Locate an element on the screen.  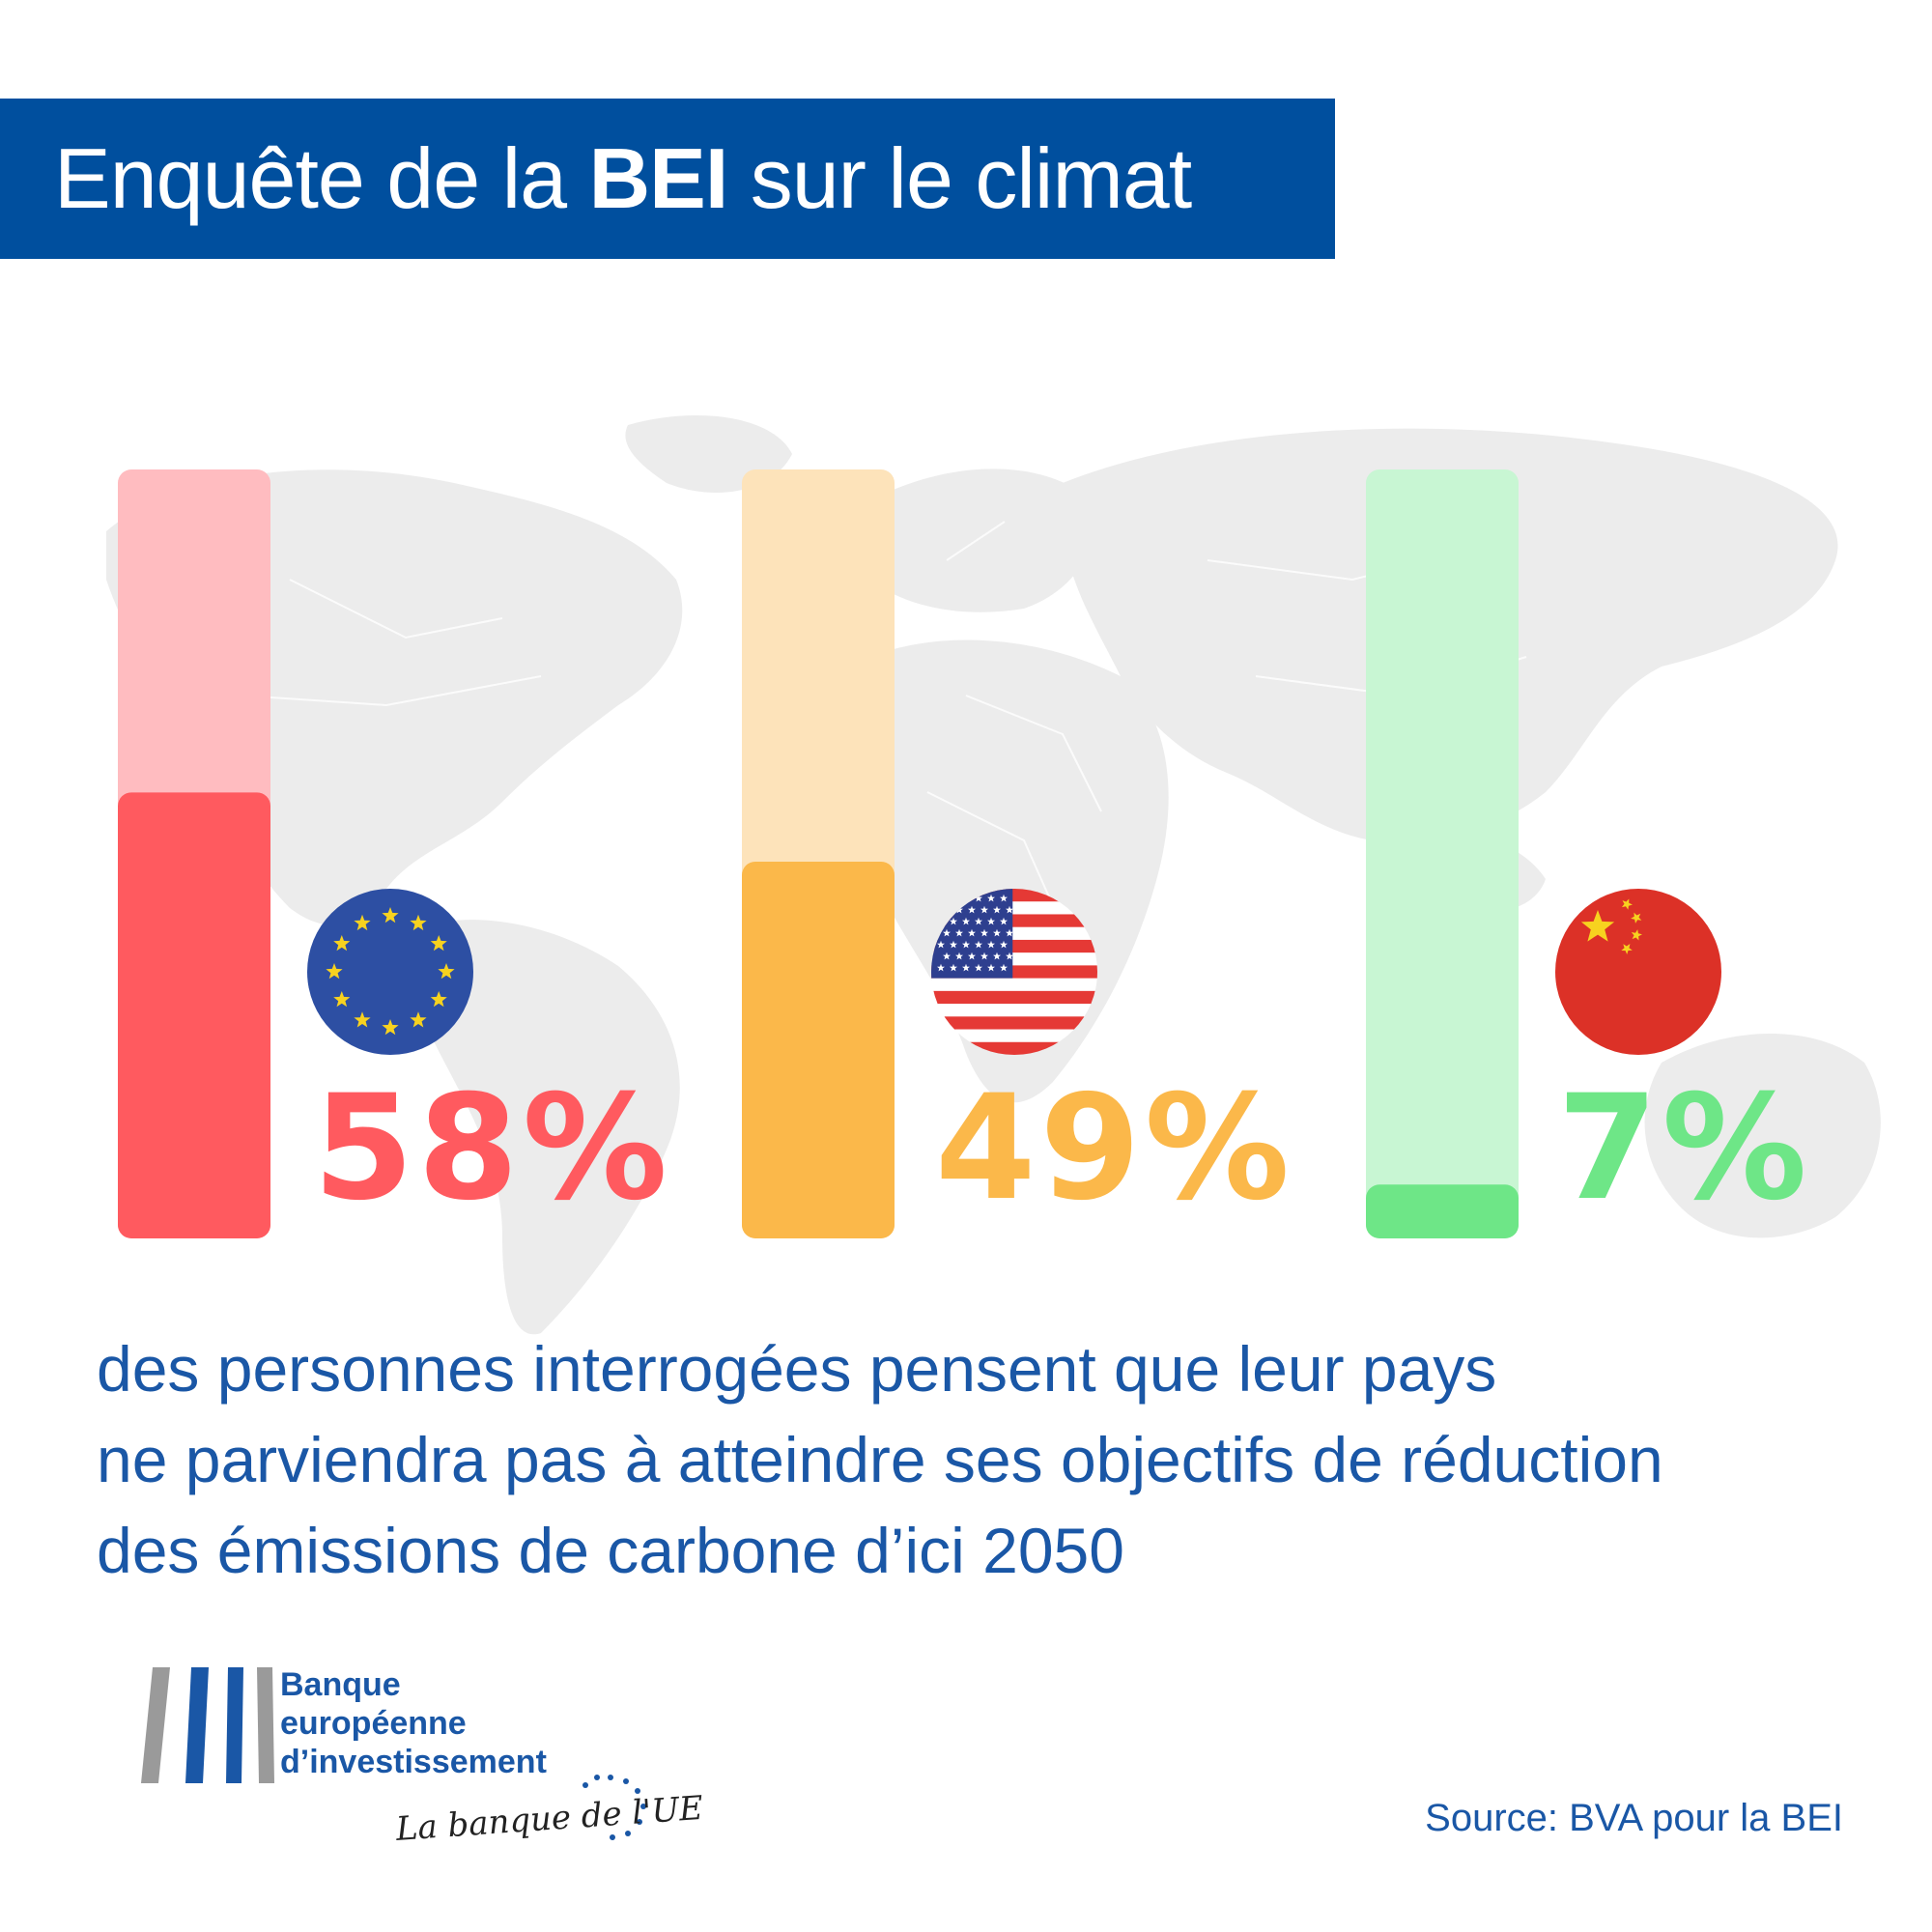
page-title: Enquête de la BEI sur le climat is located at coordinates (623, 178).